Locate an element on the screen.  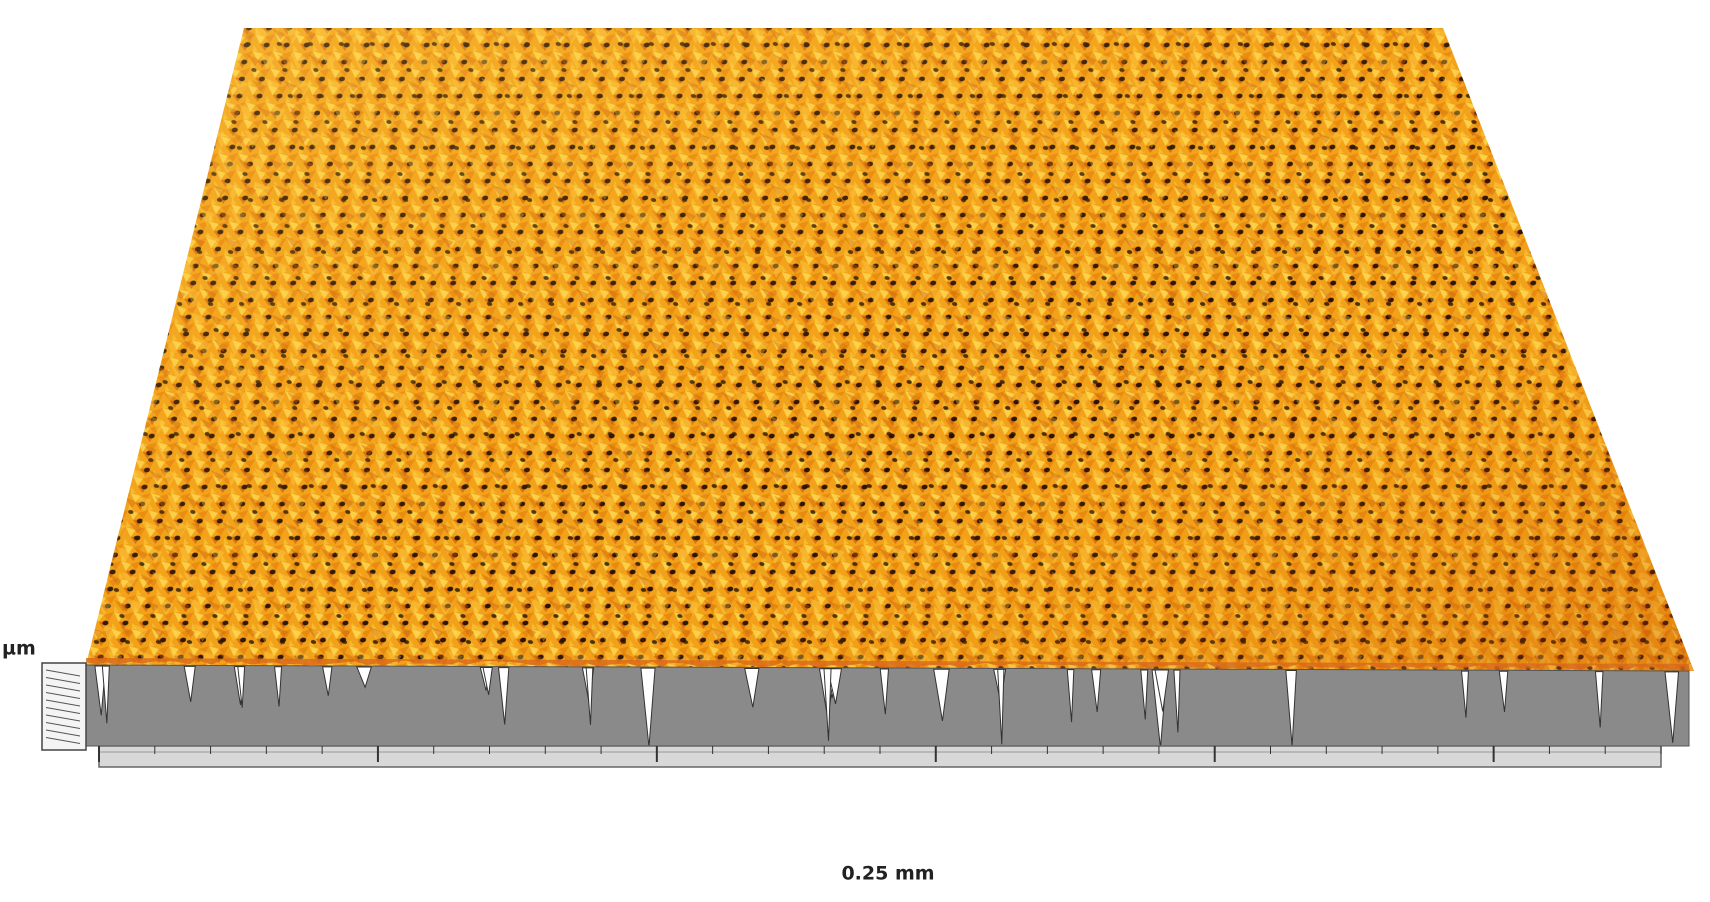
z-scale is located at coordinates (64, 706).